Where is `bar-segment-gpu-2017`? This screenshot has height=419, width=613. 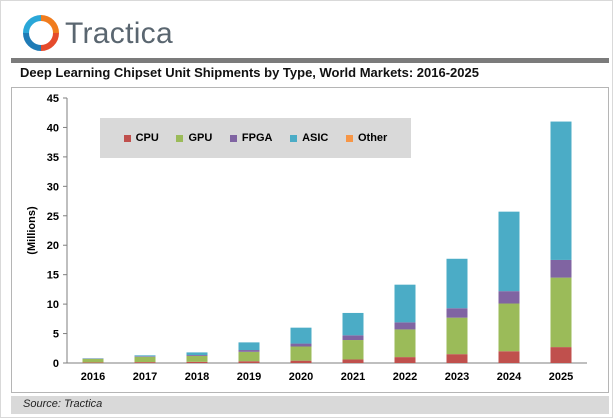 bar-segment-gpu-2017 is located at coordinates (145, 359).